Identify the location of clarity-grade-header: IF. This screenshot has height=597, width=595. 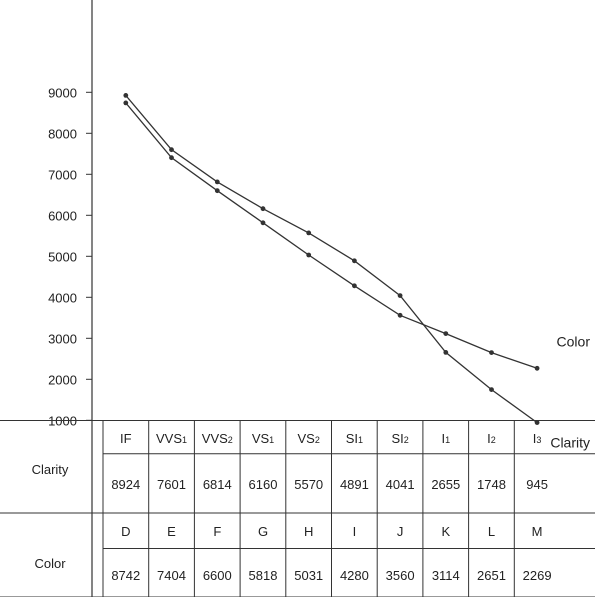
(126, 438).